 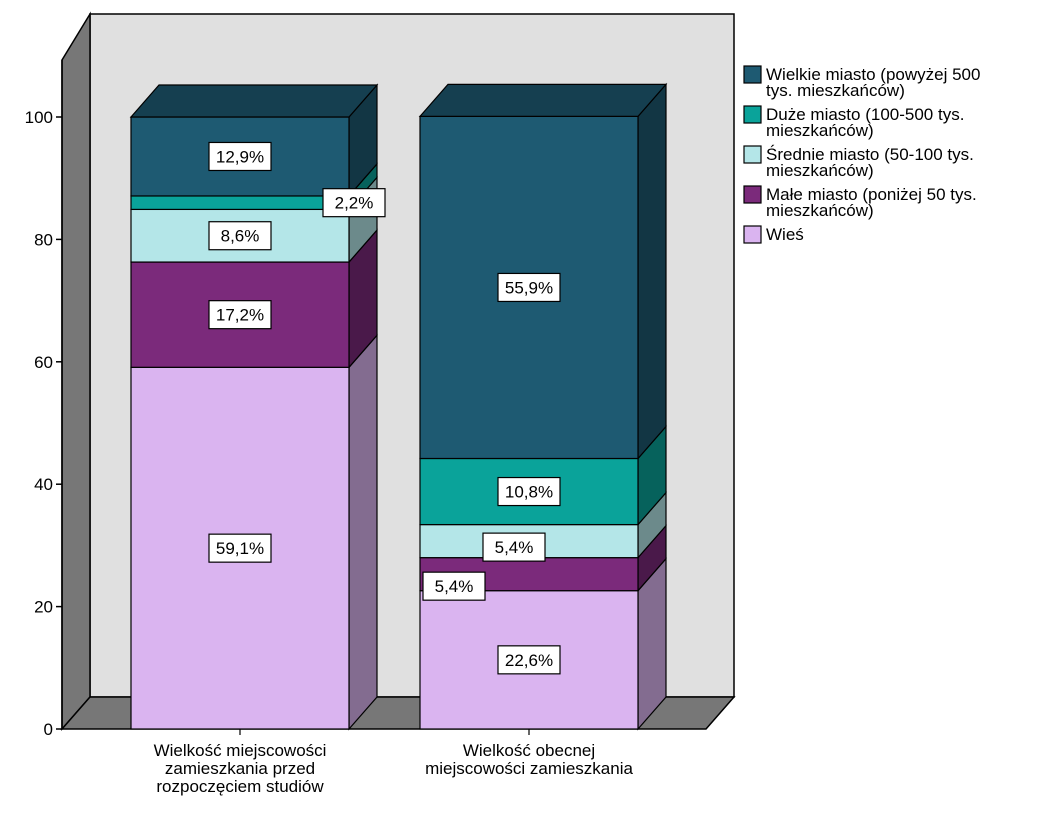 I want to click on data-label: 17,2%, so click(x=240, y=315).